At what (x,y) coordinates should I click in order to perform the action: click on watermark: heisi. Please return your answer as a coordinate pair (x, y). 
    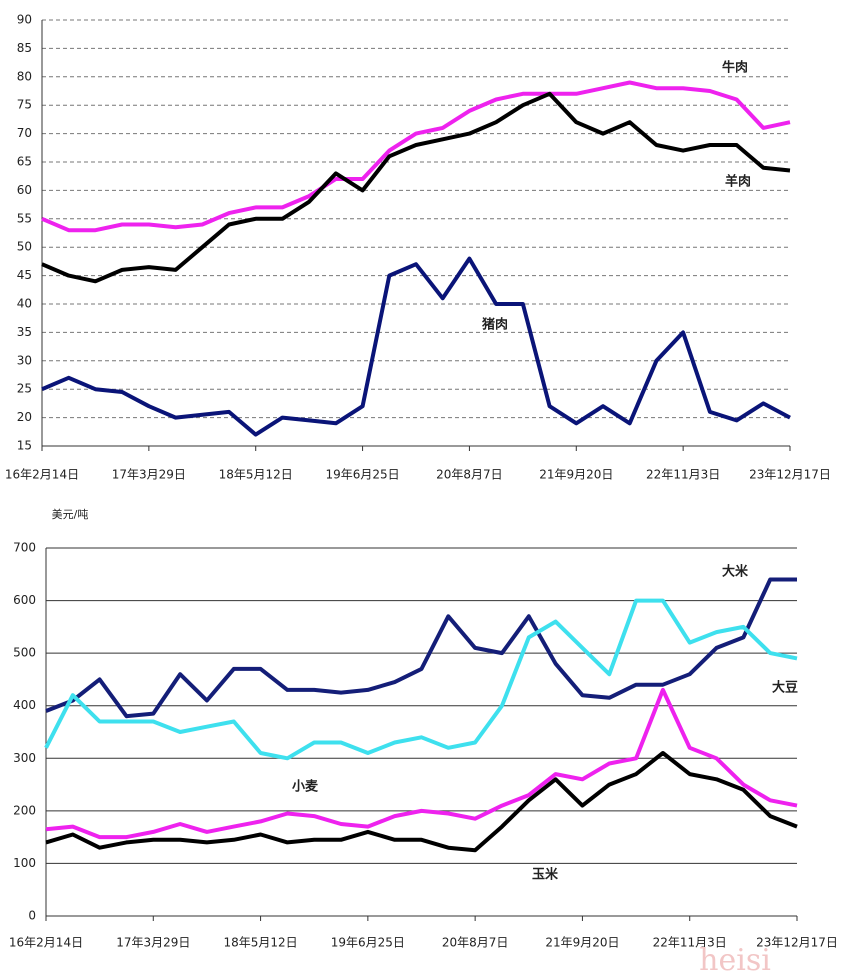
    Looking at the image, I should click on (735, 960).